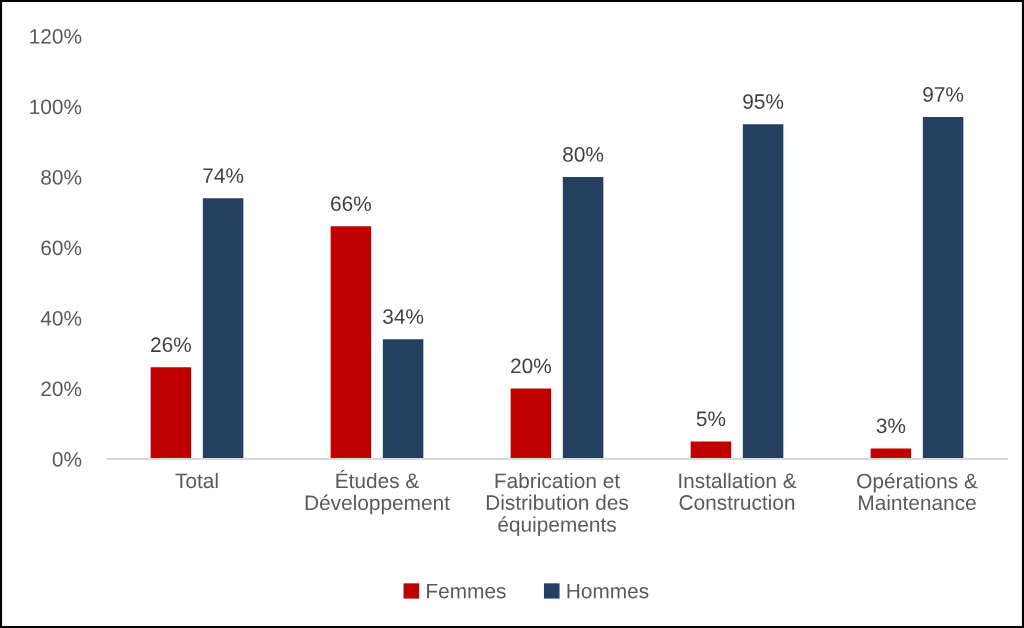 The width and height of the screenshot is (1024, 628). What do you see at coordinates (466, 591) in the screenshot?
I see `legend-label: Femmes` at bounding box center [466, 591].